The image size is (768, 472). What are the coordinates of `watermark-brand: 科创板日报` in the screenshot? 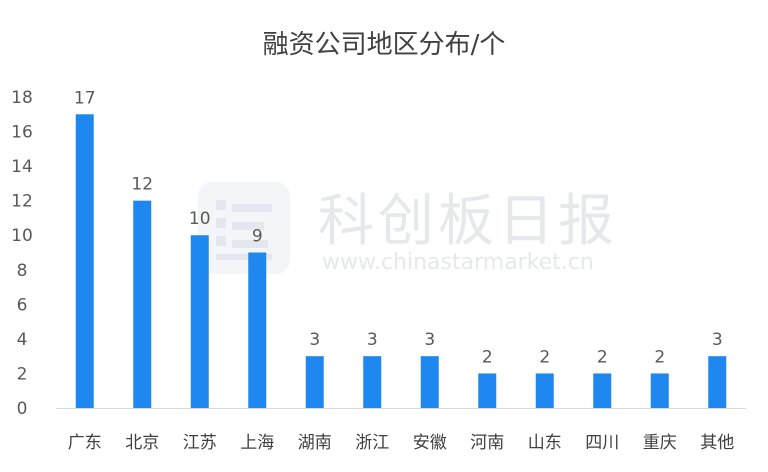 It's located at (468, 221).